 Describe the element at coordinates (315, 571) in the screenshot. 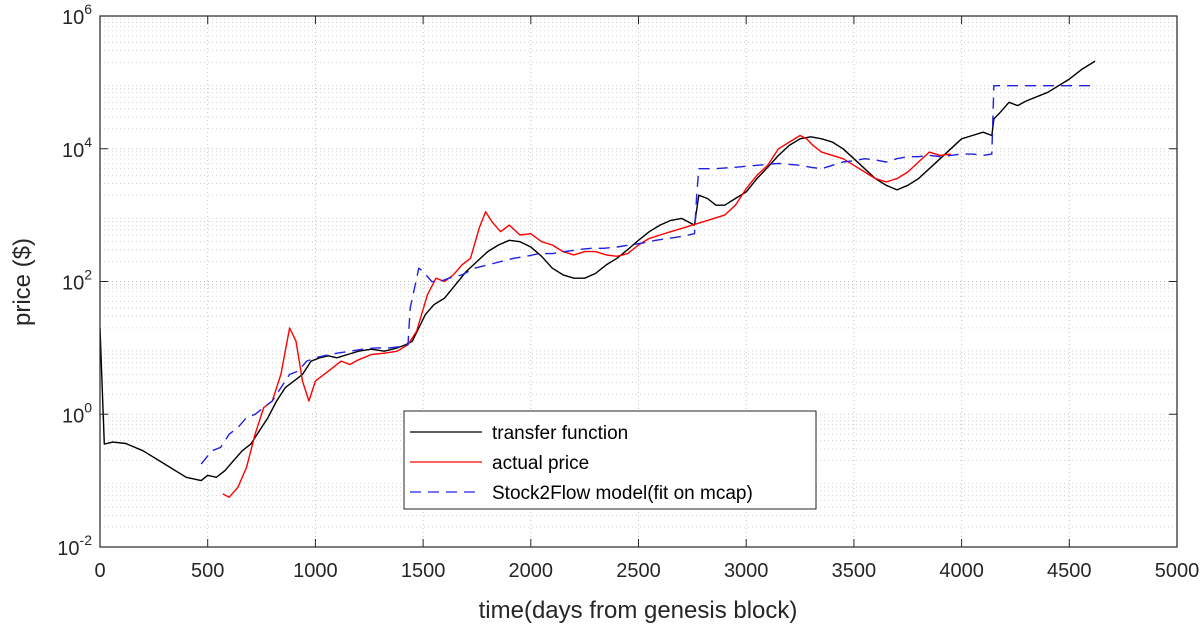

I see `x-tick-label: 1000` at that location.